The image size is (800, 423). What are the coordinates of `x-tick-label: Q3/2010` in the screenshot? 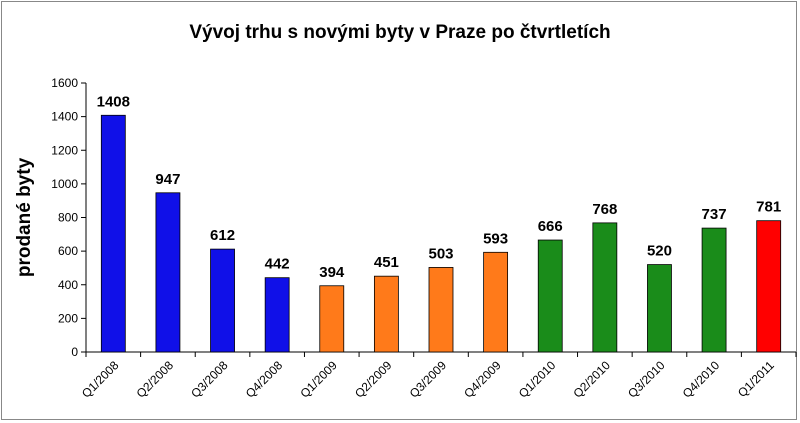 It's located at (646, 379).